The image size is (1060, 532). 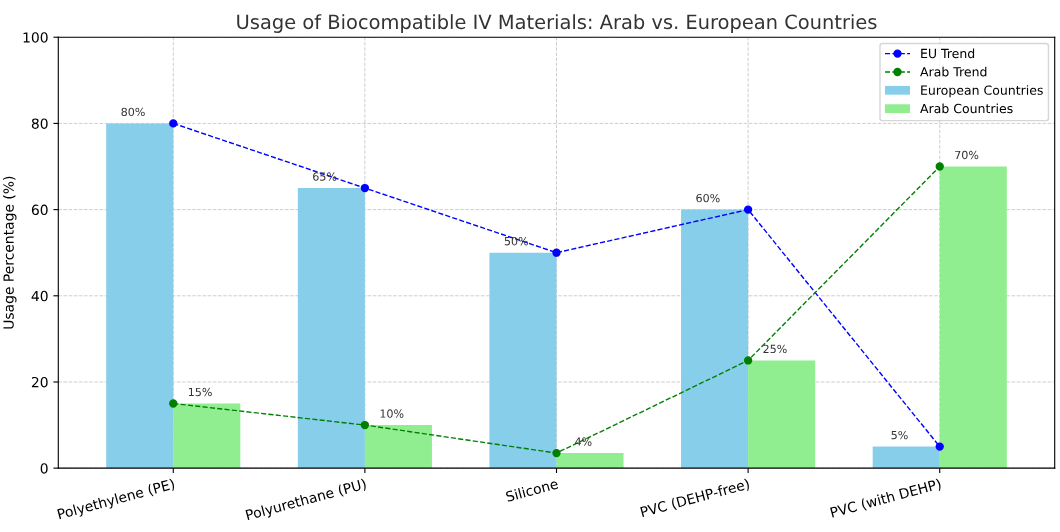 What do you see at coordinates (39, 382) in the screenshot?
I see `y-tick-label: 20` at bounding box center [39, 382].